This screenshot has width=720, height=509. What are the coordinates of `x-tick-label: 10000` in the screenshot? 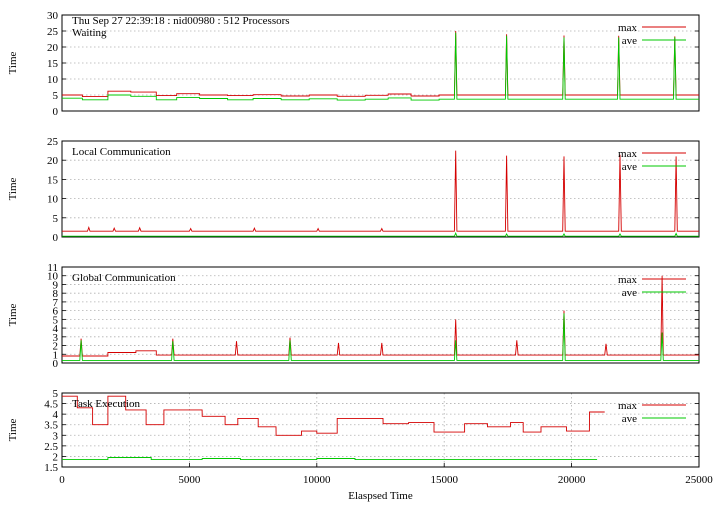 It's located at (317, 480).